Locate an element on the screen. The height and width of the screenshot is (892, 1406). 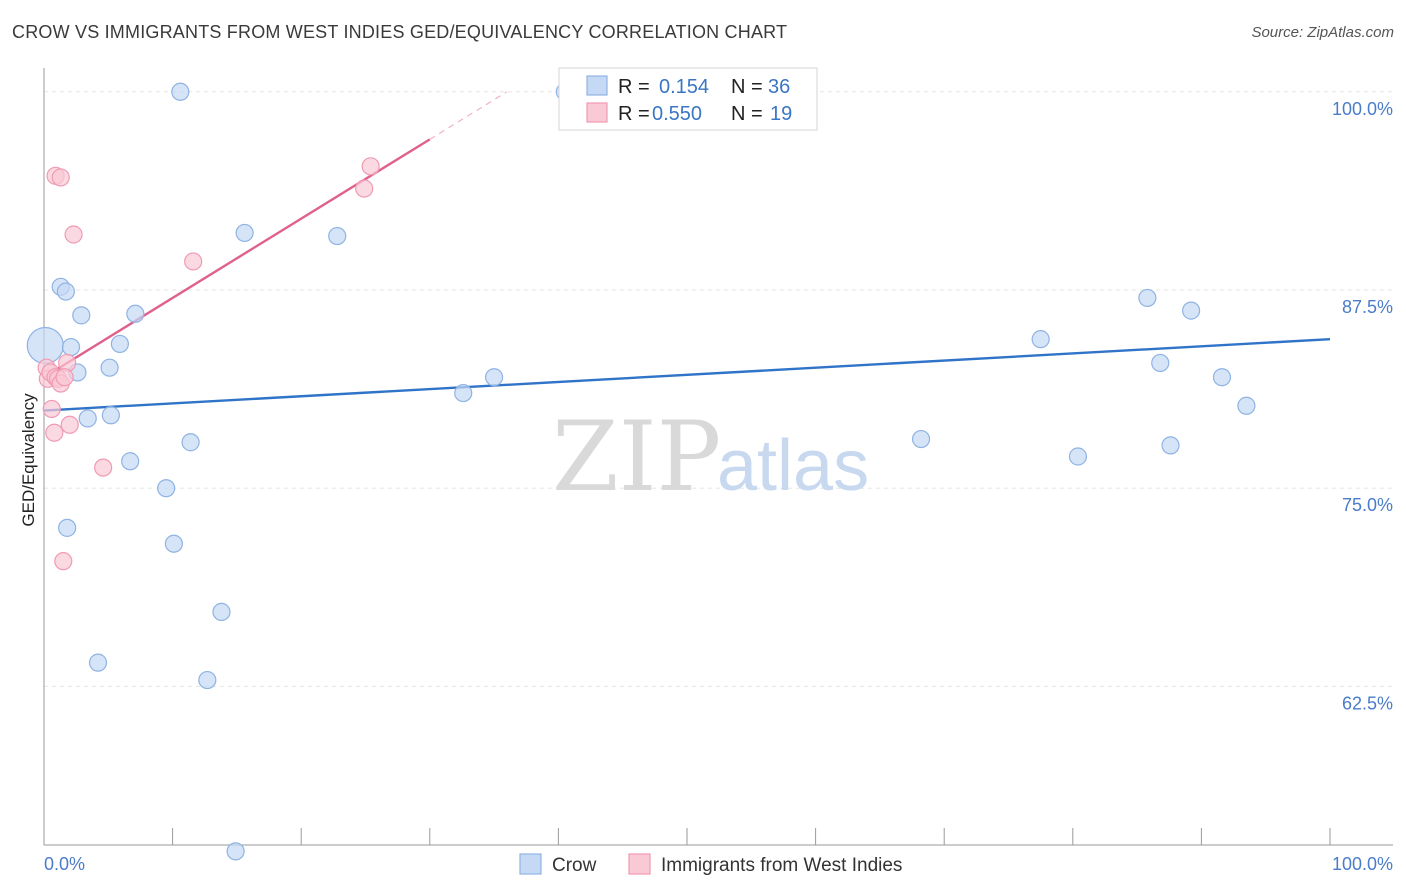
legend-wi-n-label: N = is located at coordinates (747, 114).